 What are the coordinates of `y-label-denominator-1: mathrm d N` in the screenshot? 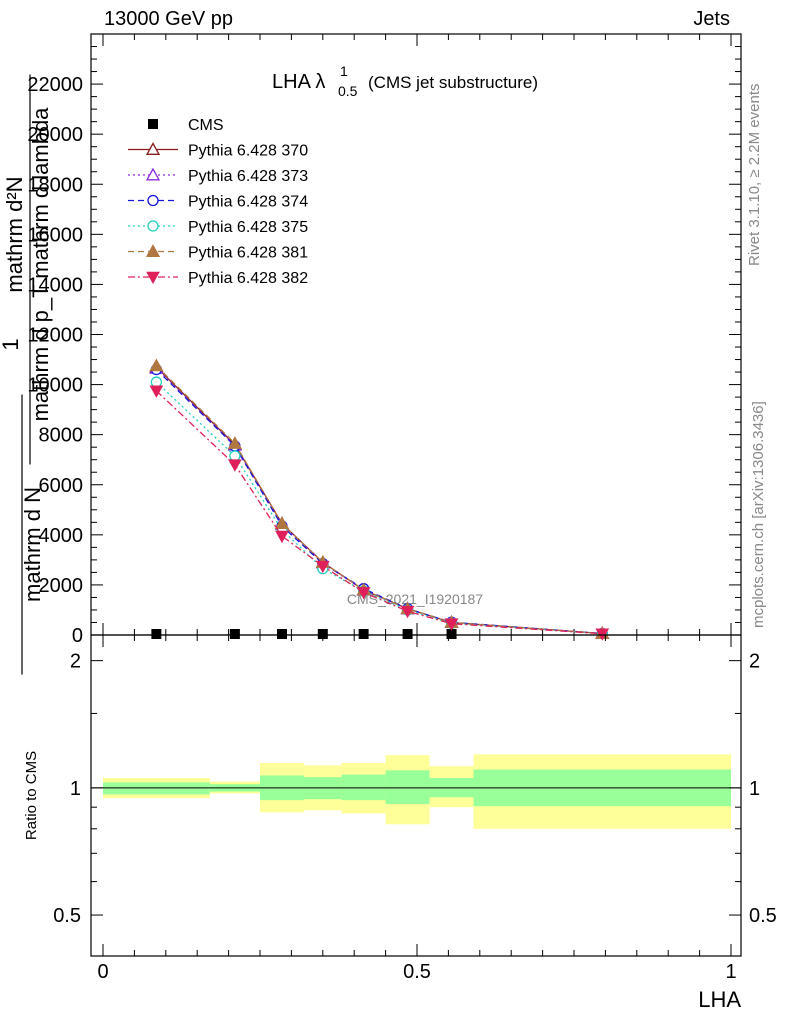 It's located at (32, 544).